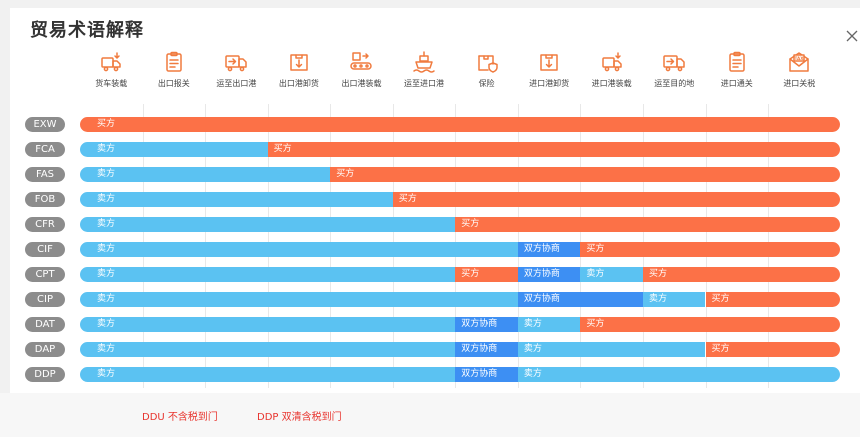 The image size is (860, 437). I want to click on process-step: 货车装载, so click(111, 69).